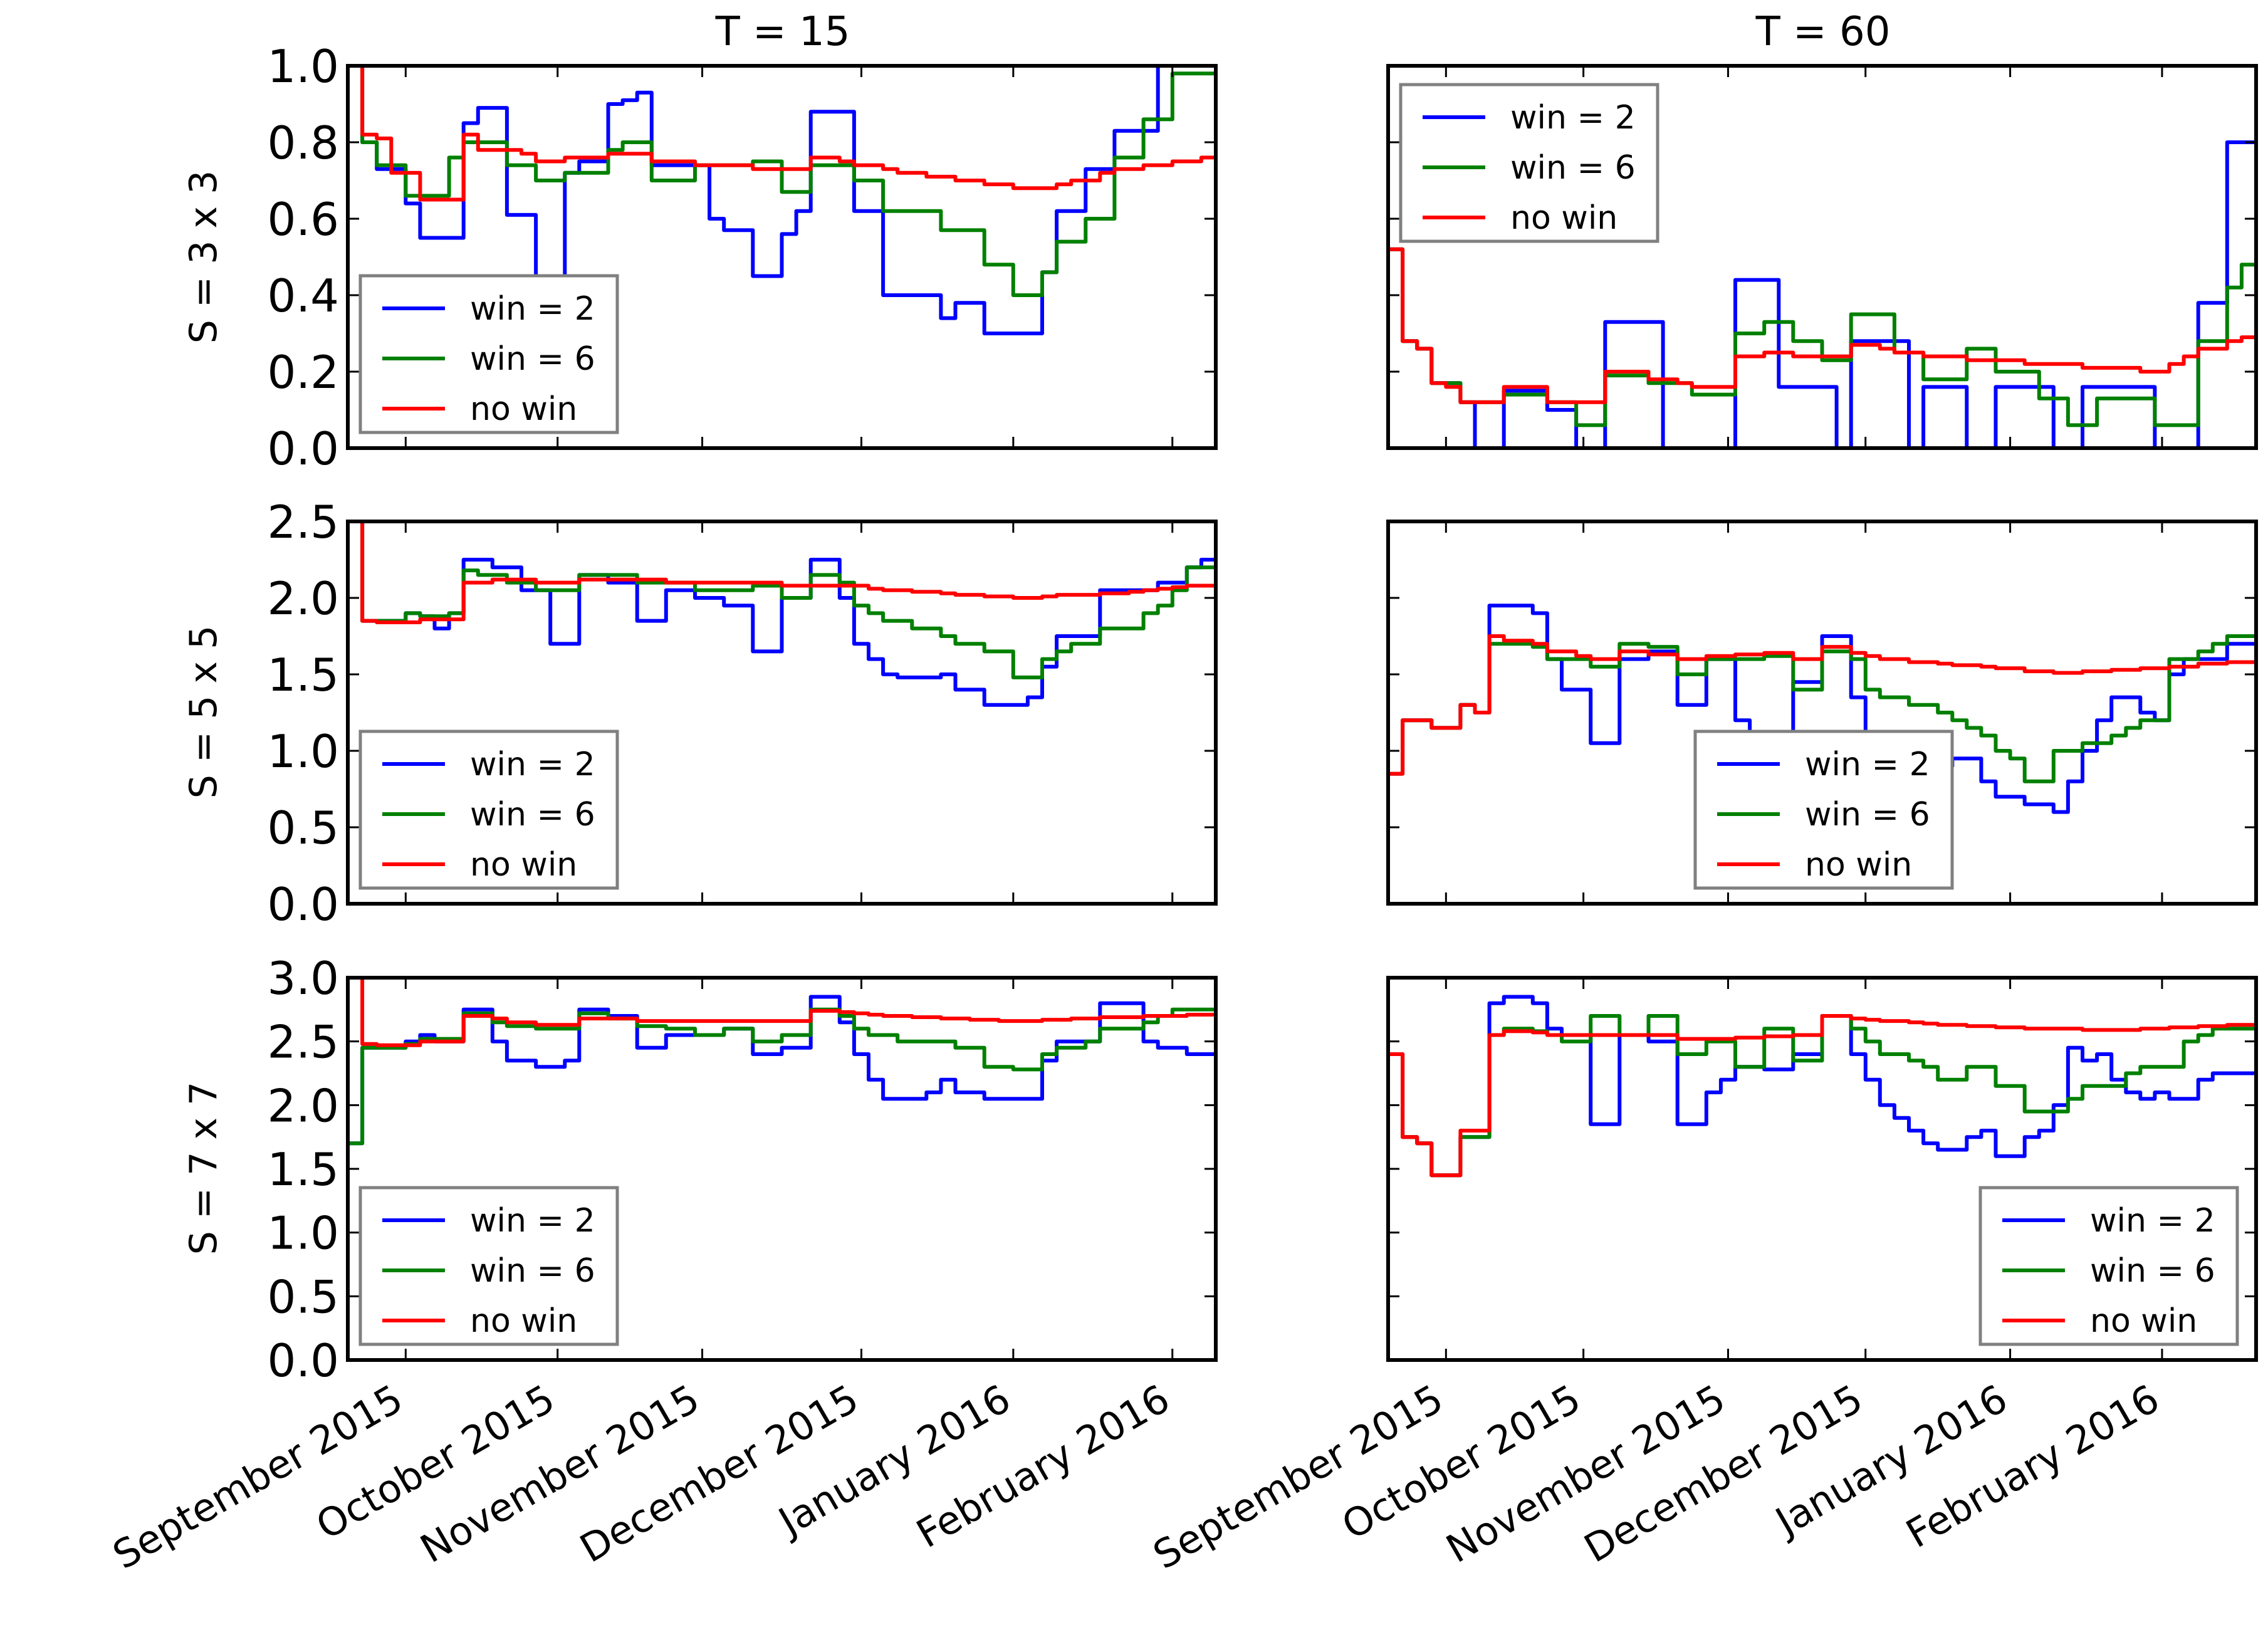 The image size is (2268, 1632). Describe the element at coordinates (204, 257) in the screenshot. I see `row-label-s3: S = 3 x 3` at that location.